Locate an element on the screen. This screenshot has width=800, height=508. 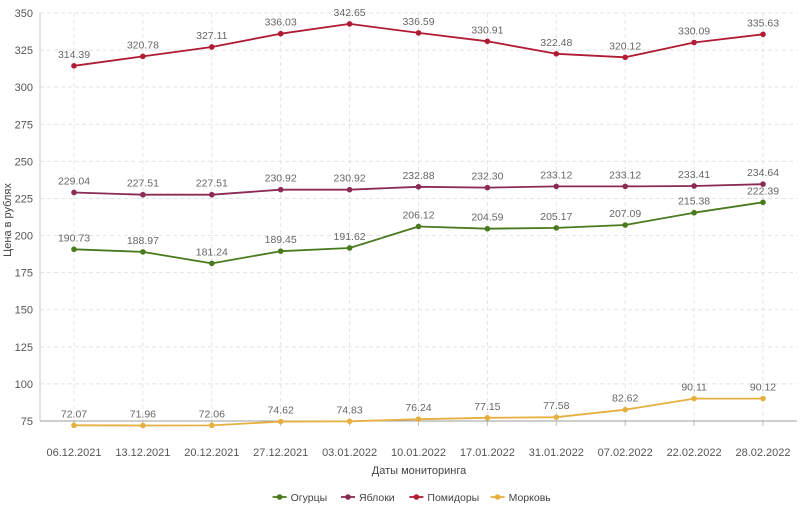
y-tick-label: 250 is located at coordinates (24, 162).